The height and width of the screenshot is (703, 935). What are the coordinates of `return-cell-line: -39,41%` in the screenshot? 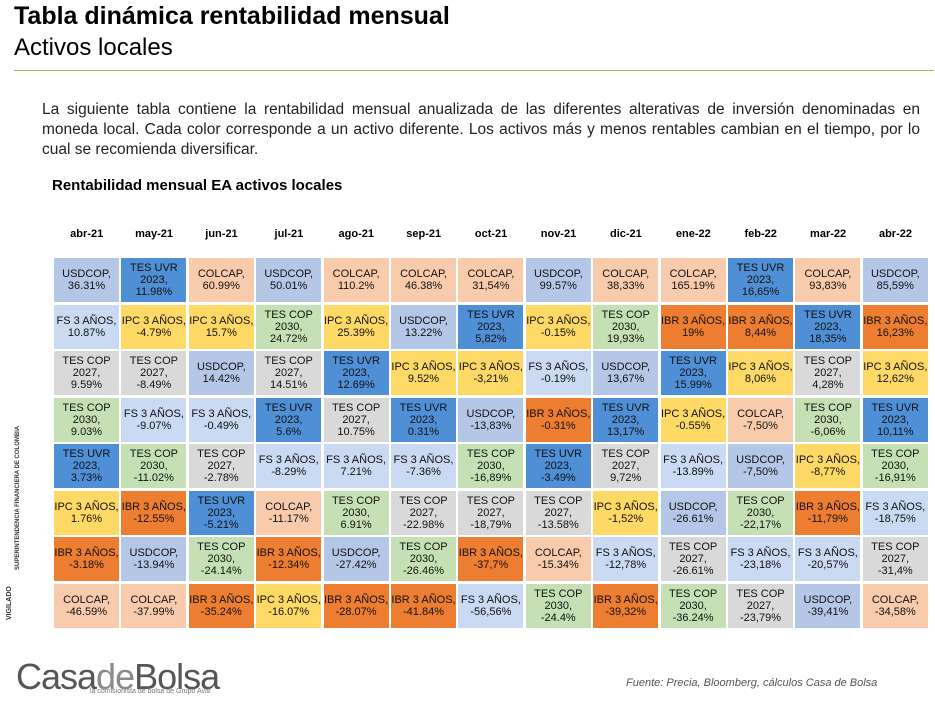 It's located at (828, 611).